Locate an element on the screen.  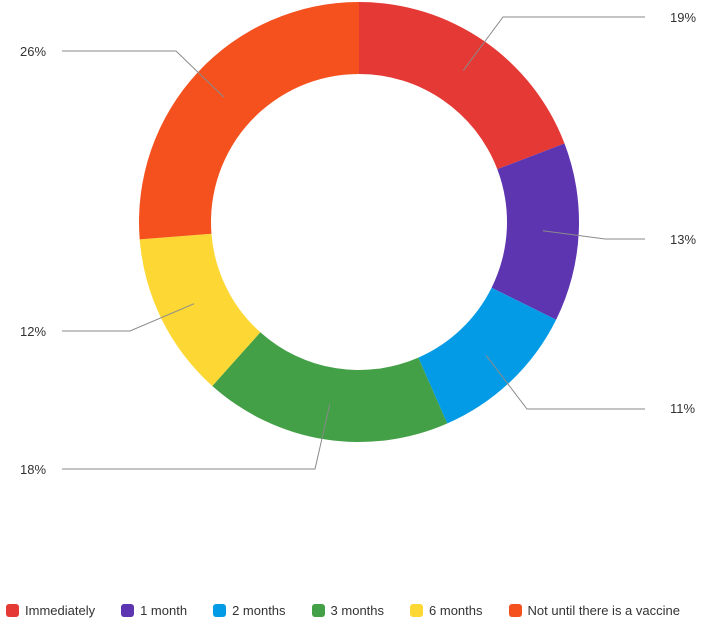
data-label-3-months: 18% is located at coordinates (33, 469).